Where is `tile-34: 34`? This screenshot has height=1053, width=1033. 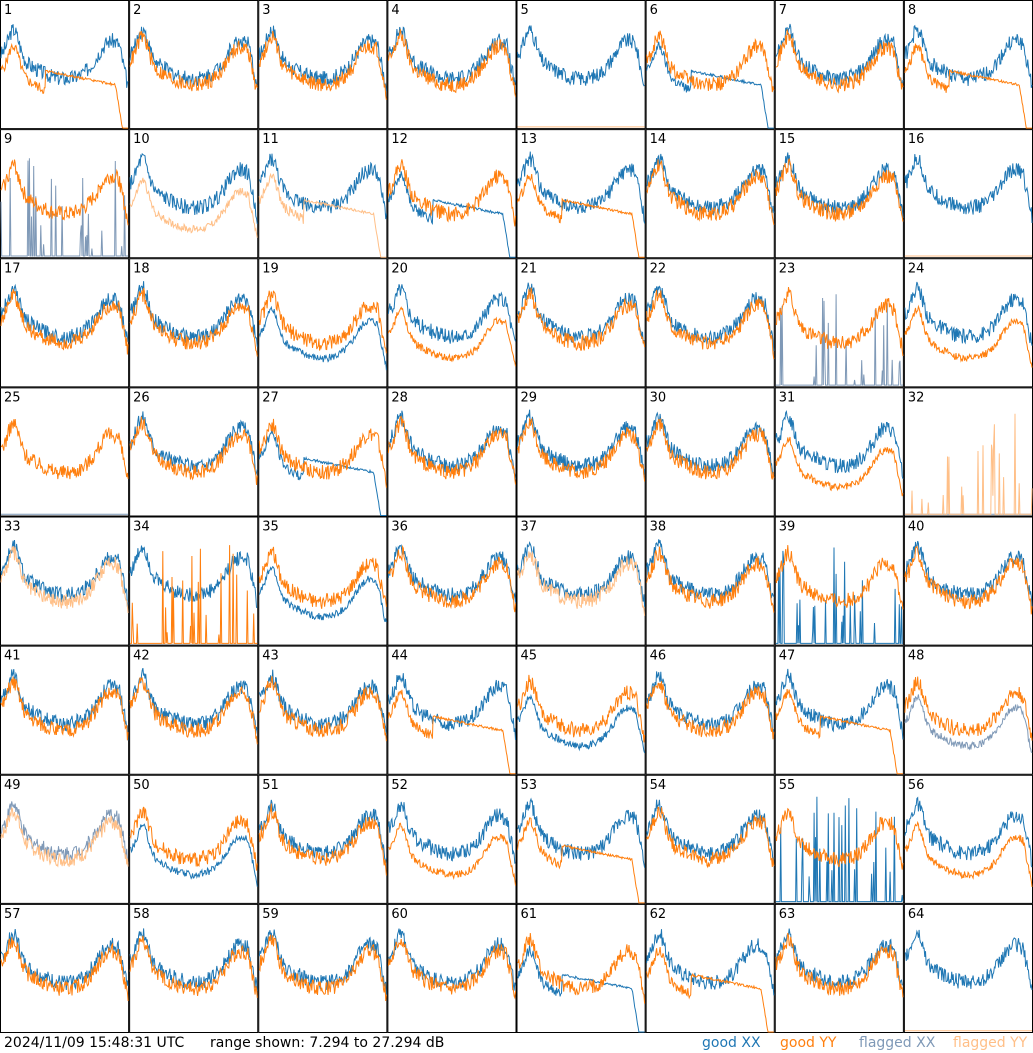
tile-34: 34 is located at coordinates (194, 581).